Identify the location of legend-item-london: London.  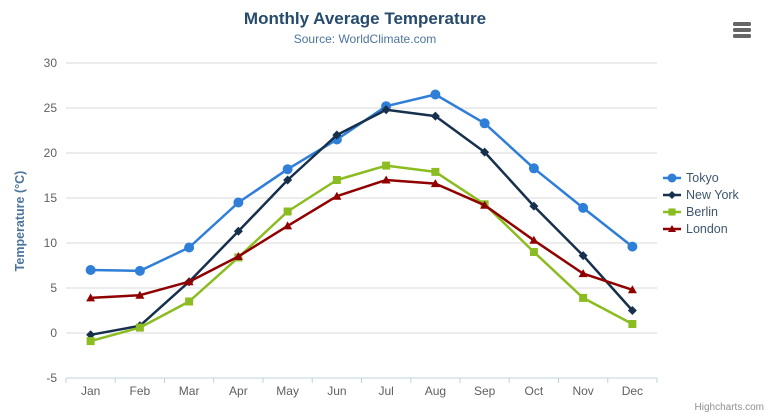
(701, 228).